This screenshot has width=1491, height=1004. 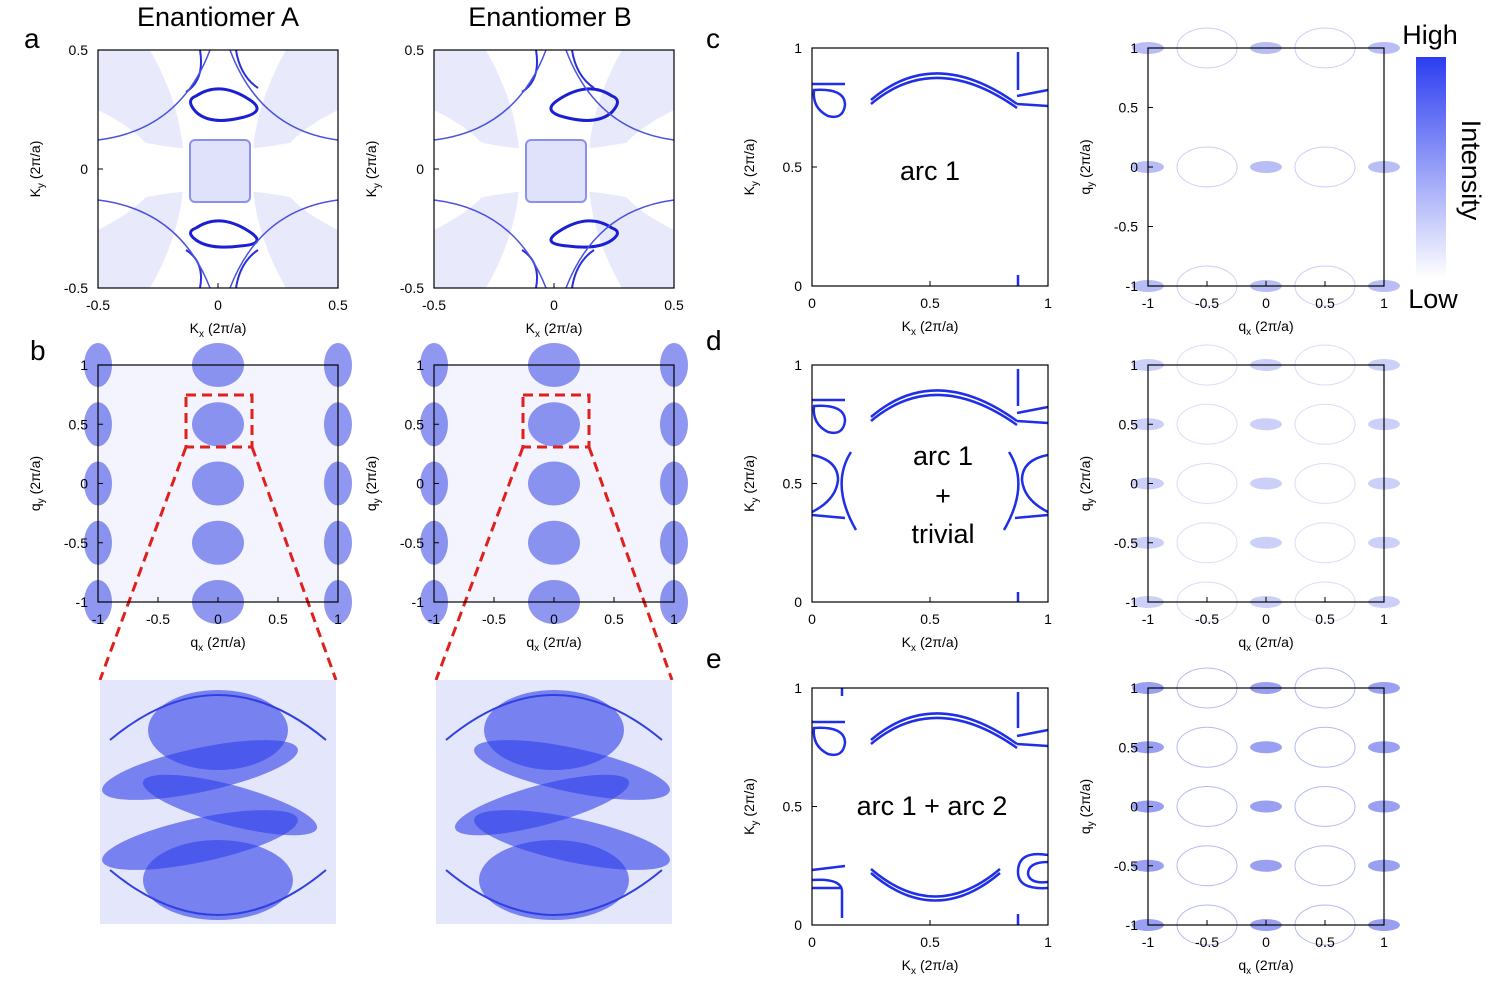 What do you see at coordinates (386, 537) in the screenshot?
I see `zoom-marker` at bounding box center [386, 537].